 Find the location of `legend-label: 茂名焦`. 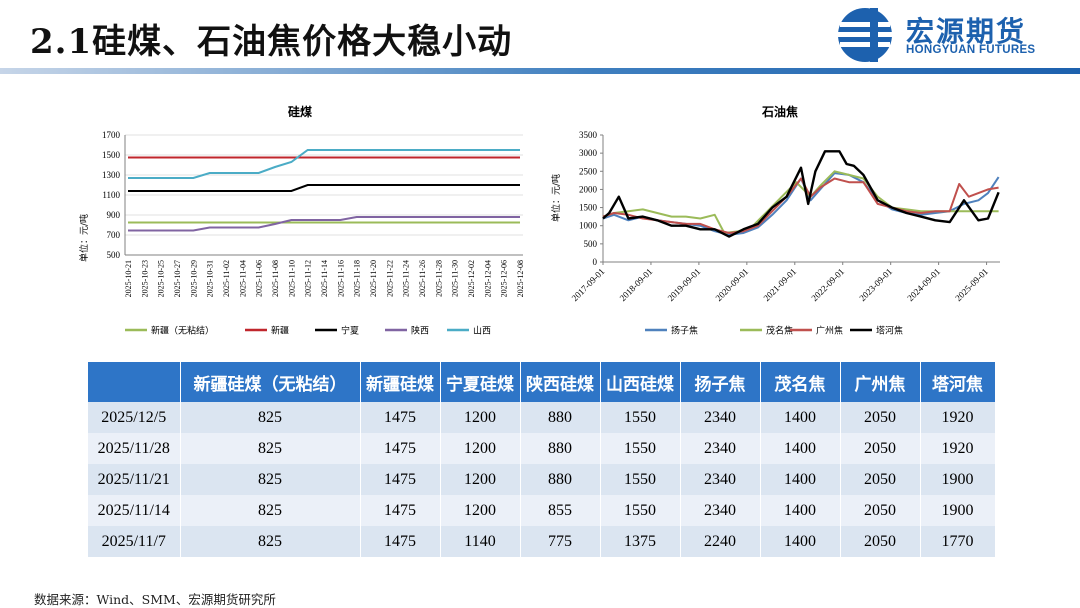

legend-label: 茂名焦 is located at coordinates (779, 331).